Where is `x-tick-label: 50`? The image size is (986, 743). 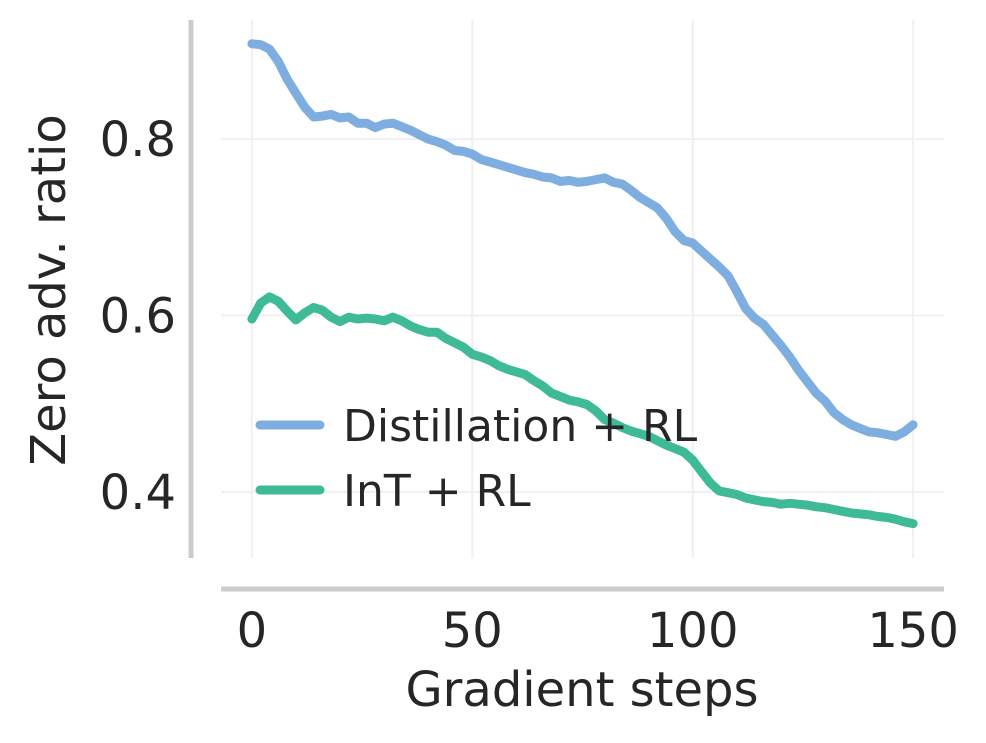 x-tick-label: 50 is located at coordinates (472, 631).